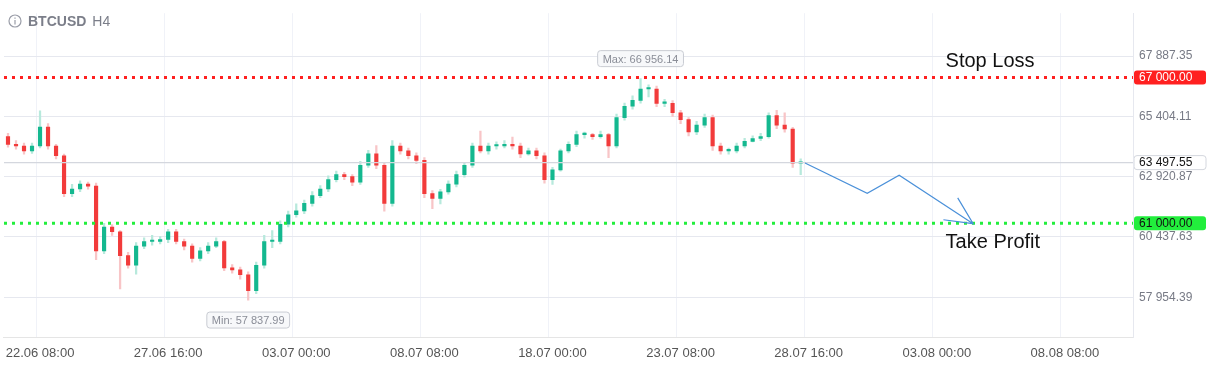  Describe the element at coordinates (424, 352) in the screenshot. I see `x-tick-label: 08.07 08:00` at that location.